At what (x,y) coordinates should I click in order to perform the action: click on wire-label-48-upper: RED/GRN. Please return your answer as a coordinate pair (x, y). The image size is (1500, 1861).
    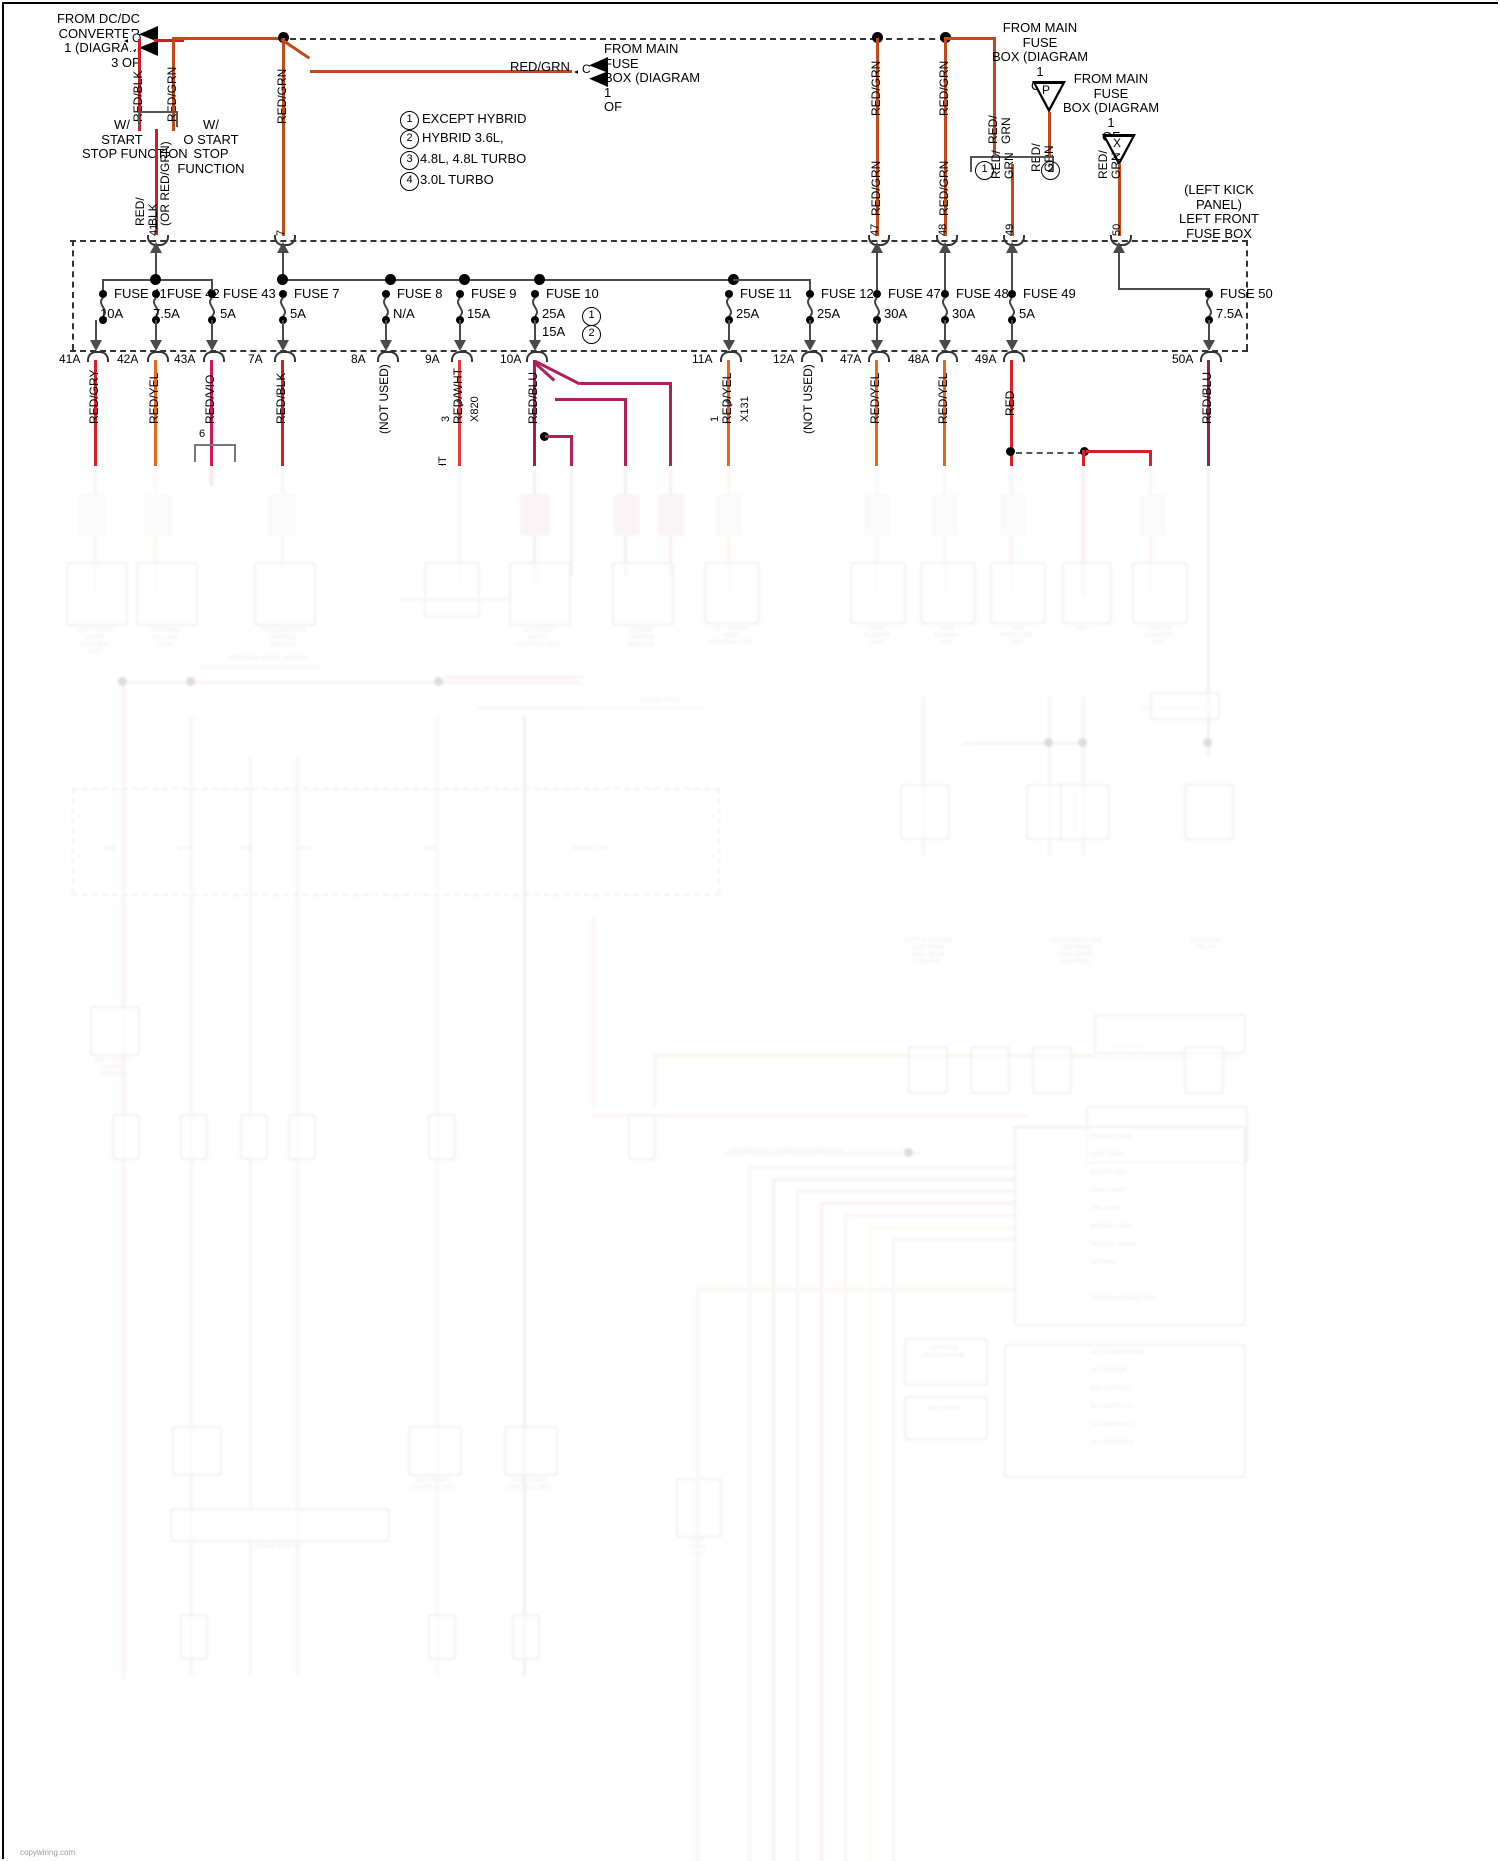
    Looking at the image, I should click on (944, 88).